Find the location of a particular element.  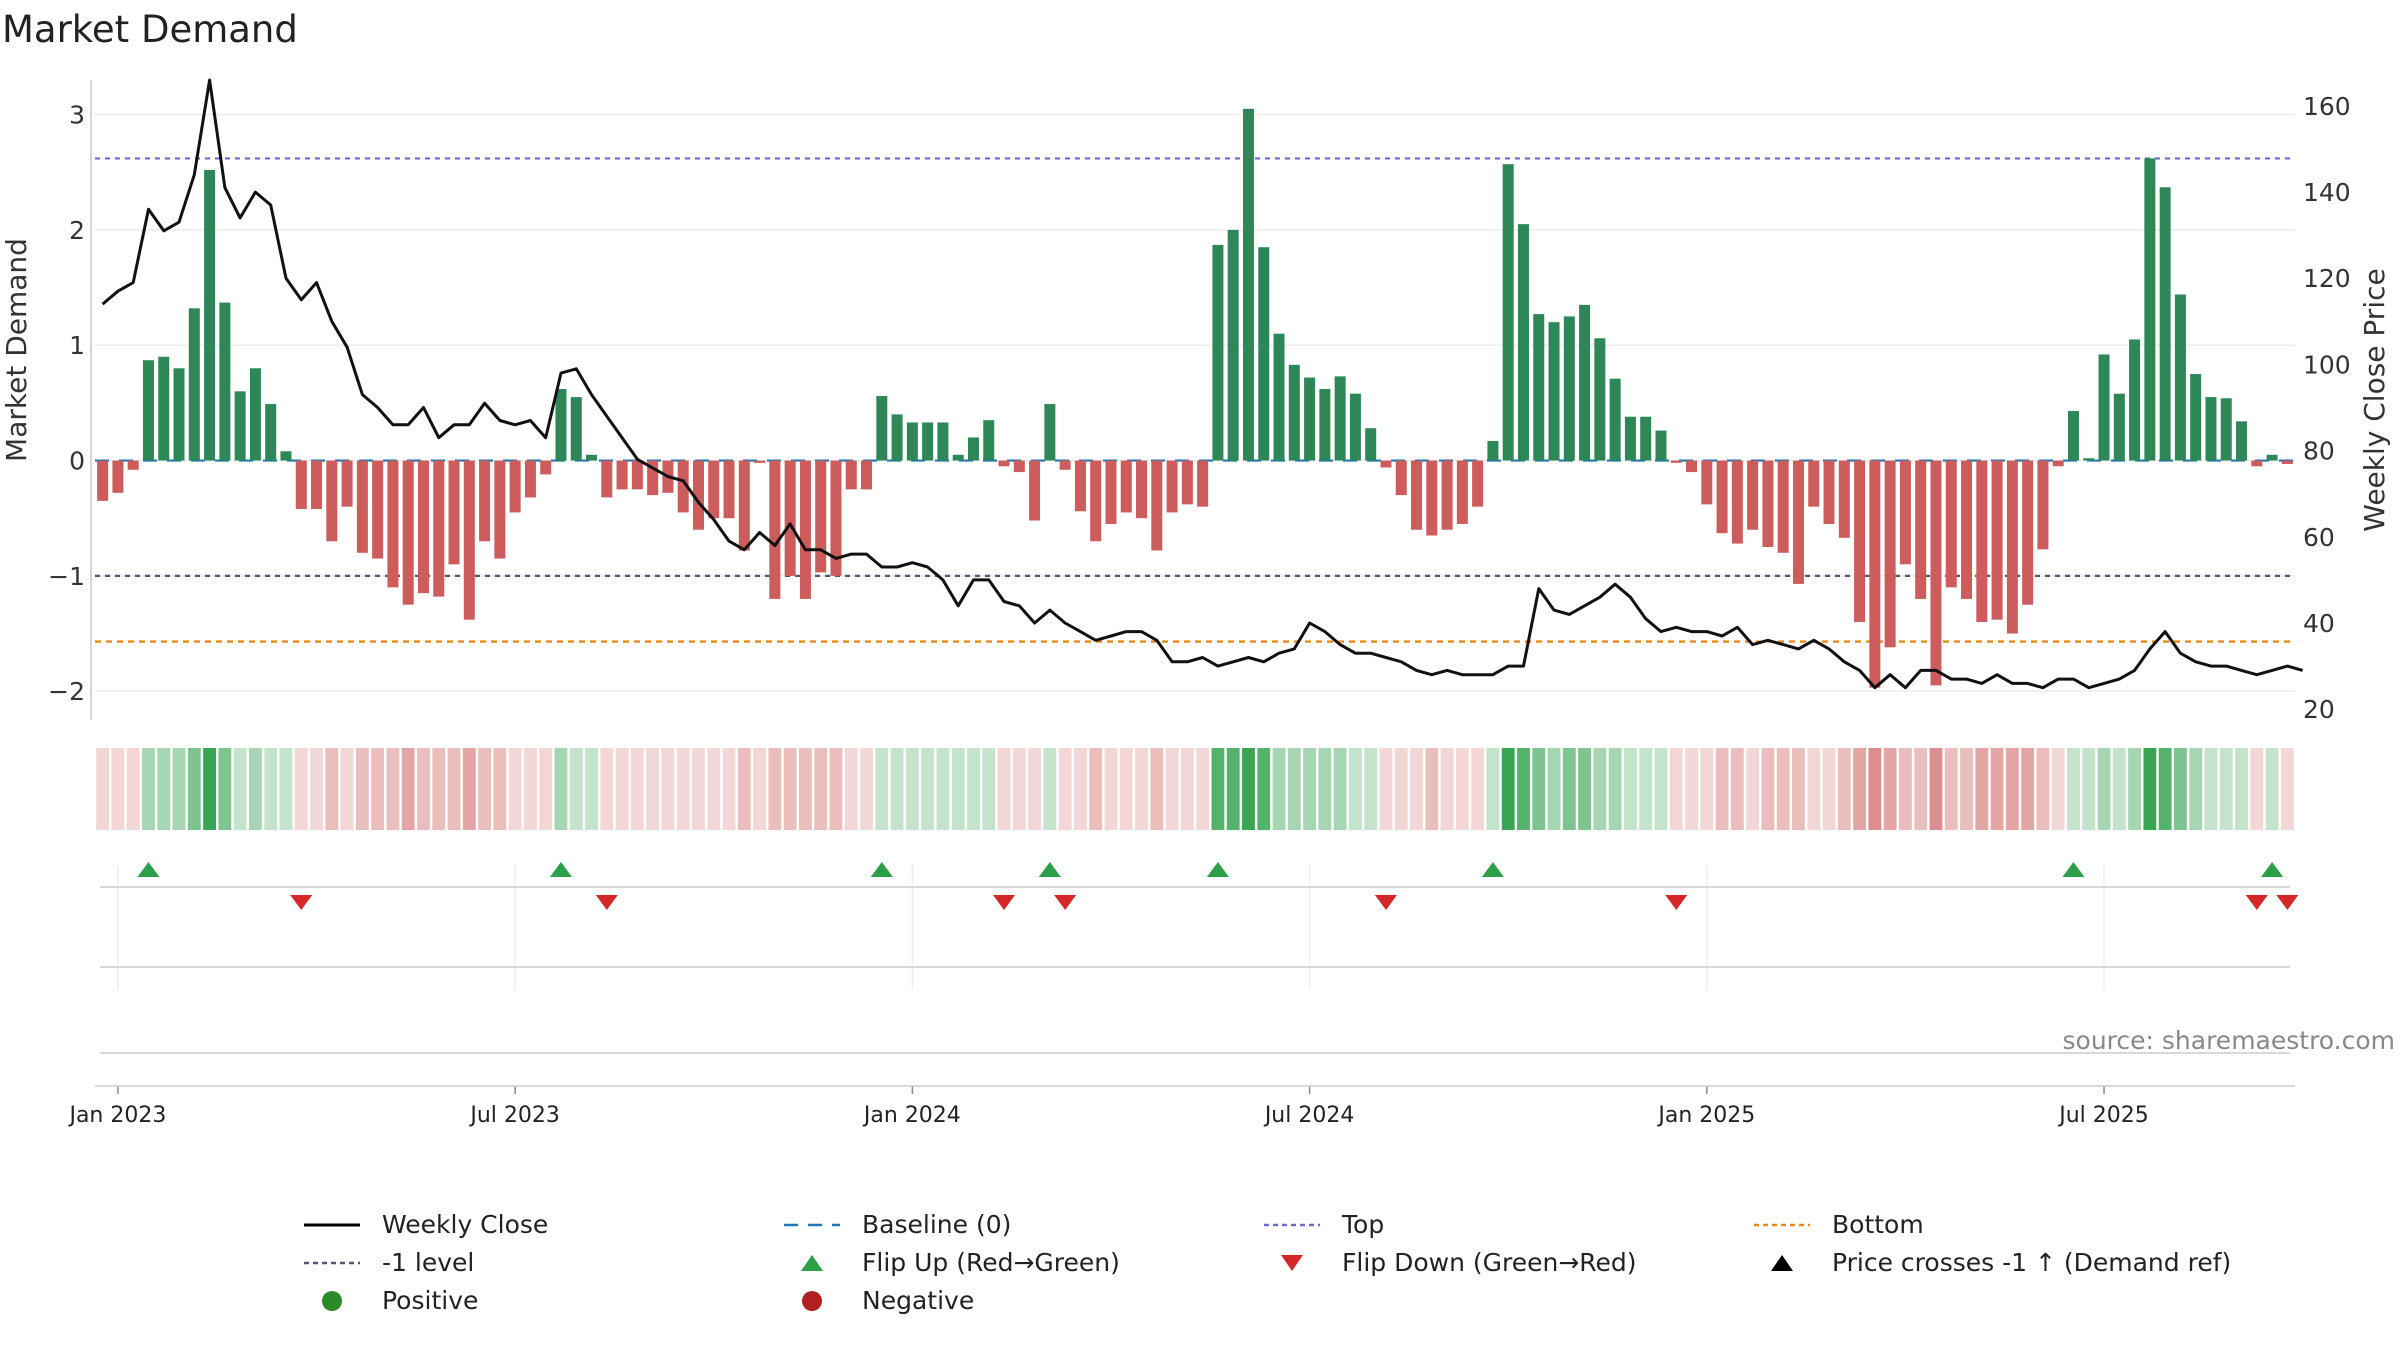

legend-label: Bottom is located at coordinates (1878, 1224).